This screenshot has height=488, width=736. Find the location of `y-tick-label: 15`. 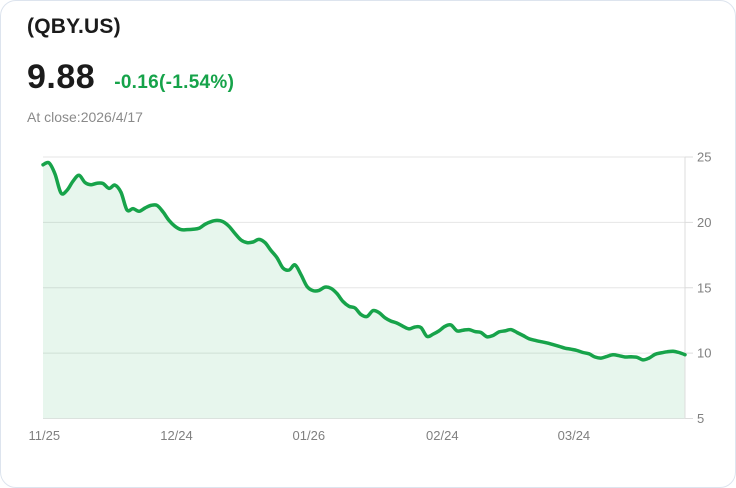

y-tick-label: 15 is located at coordinates (704, 287).